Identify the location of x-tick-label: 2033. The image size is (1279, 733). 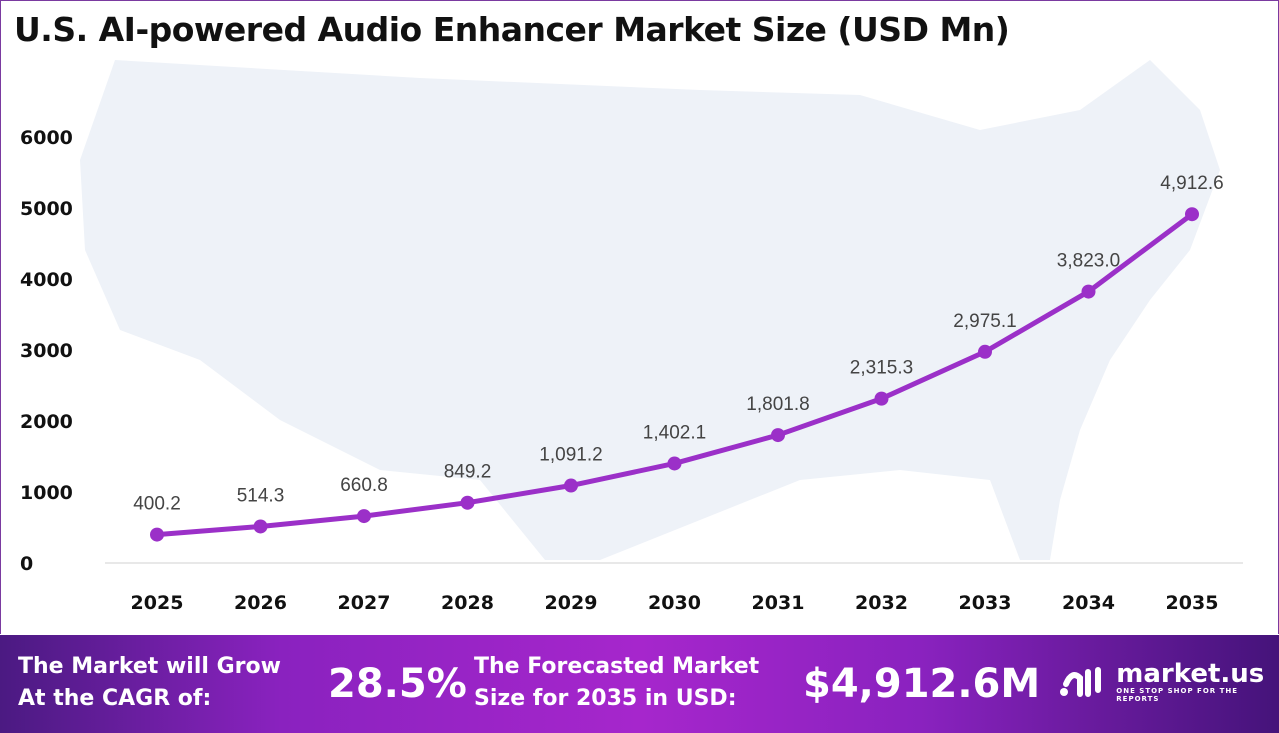
(985, 603).